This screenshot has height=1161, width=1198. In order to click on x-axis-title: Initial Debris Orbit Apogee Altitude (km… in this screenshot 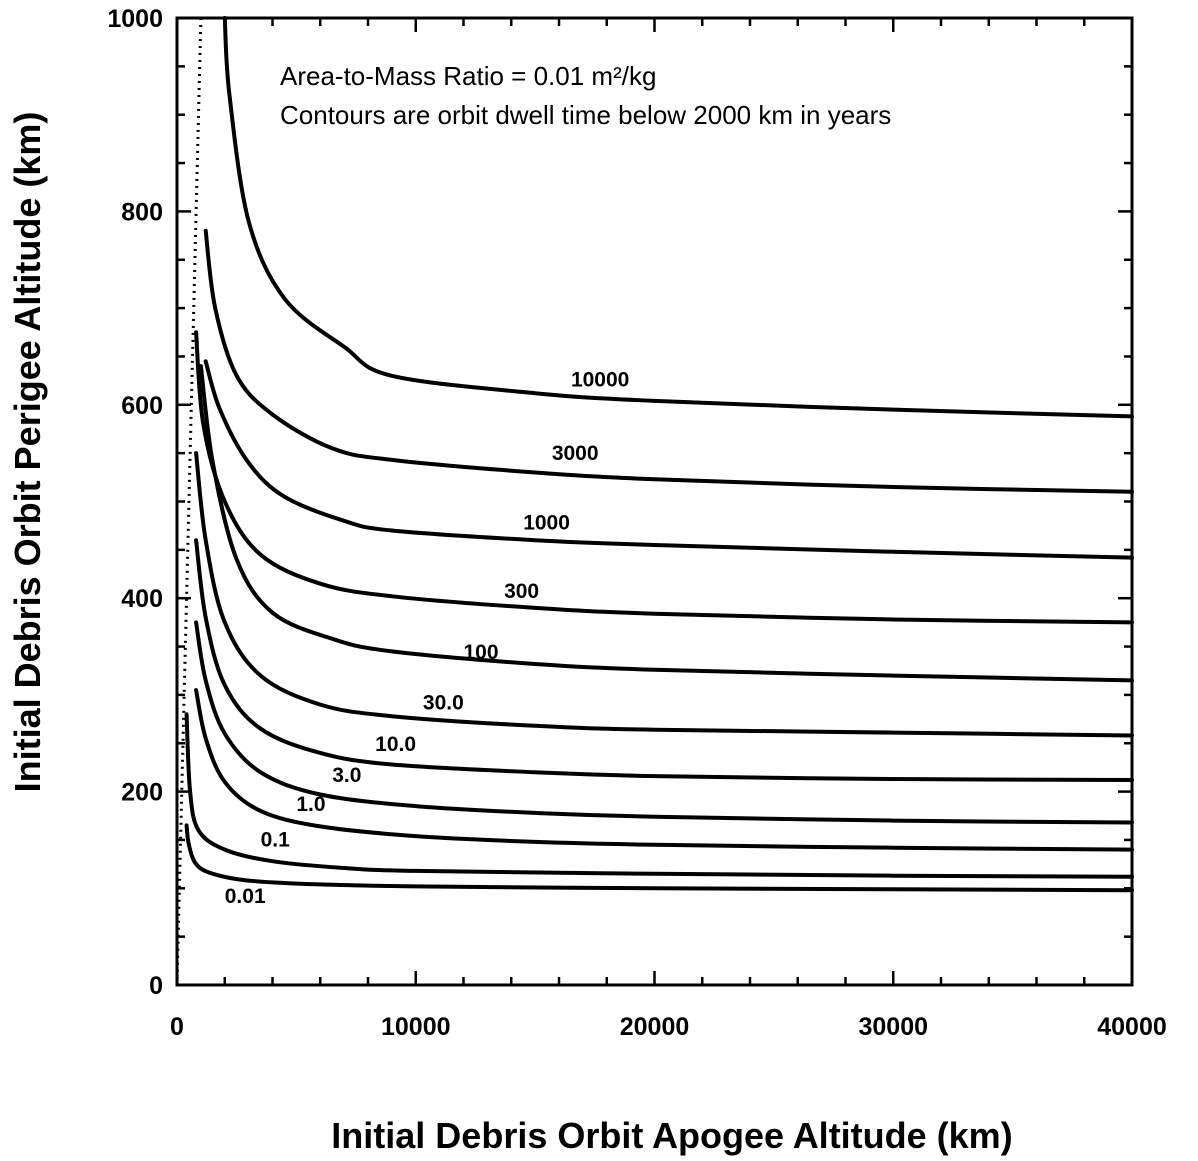, I will do `click(671, 1135)`.